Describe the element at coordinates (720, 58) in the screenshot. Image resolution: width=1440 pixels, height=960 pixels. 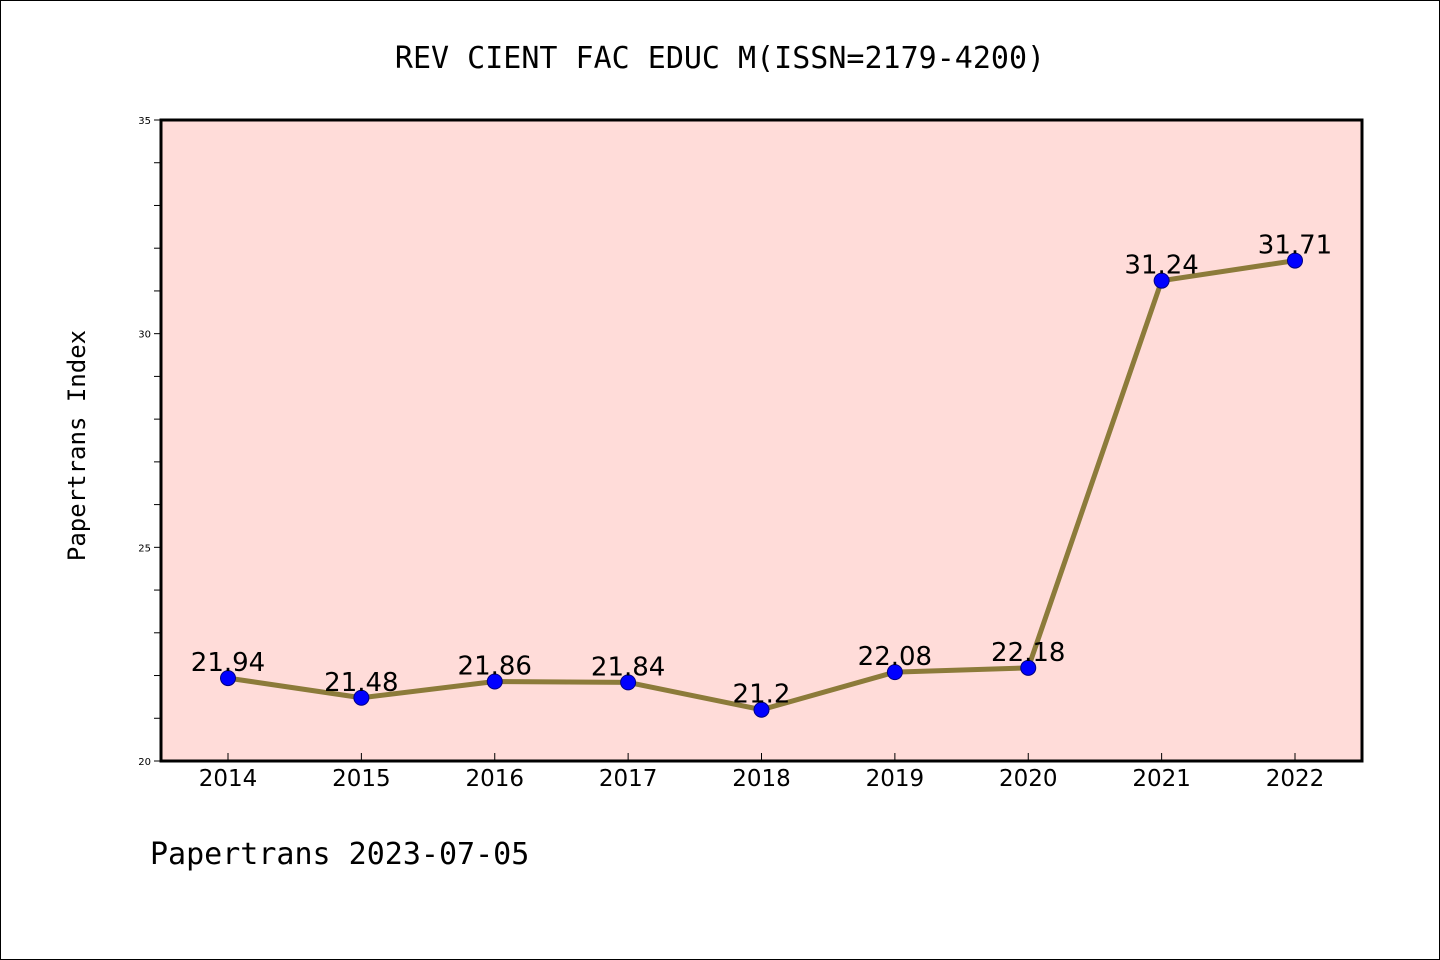
I see `chart-title: REV CIENT FAC EDUC M(ISSN=2179-4200)` at that location.